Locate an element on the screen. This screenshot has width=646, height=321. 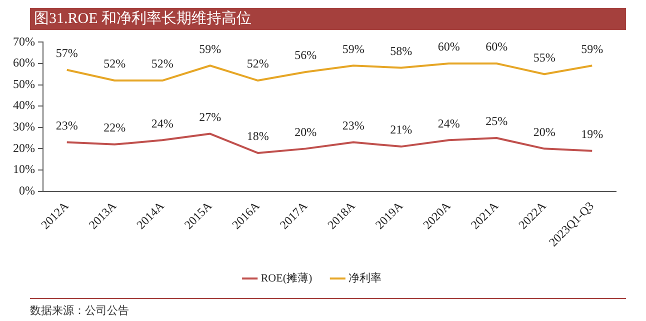
data-label: 58% is located at coordinates (401, 51).